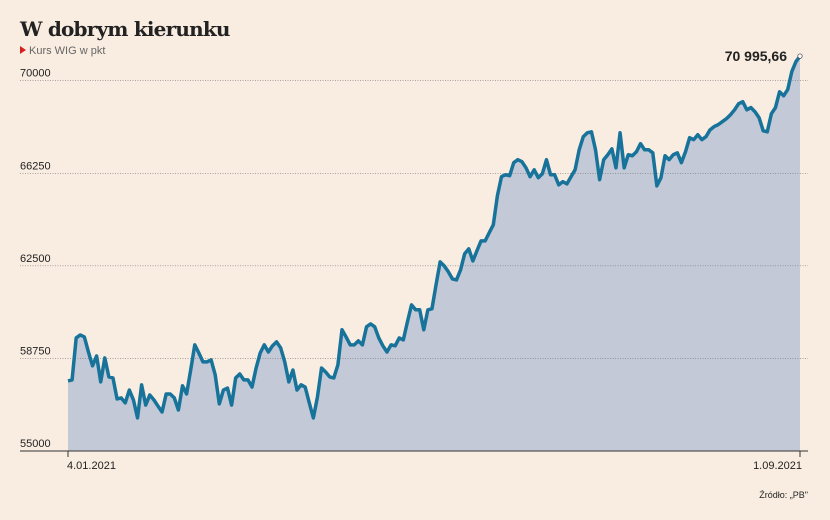 The width and height of the screenshot is (830, 520). Describe the element at coordinates (23, 50) in the screenshot. I see `legend-marker` at that location.